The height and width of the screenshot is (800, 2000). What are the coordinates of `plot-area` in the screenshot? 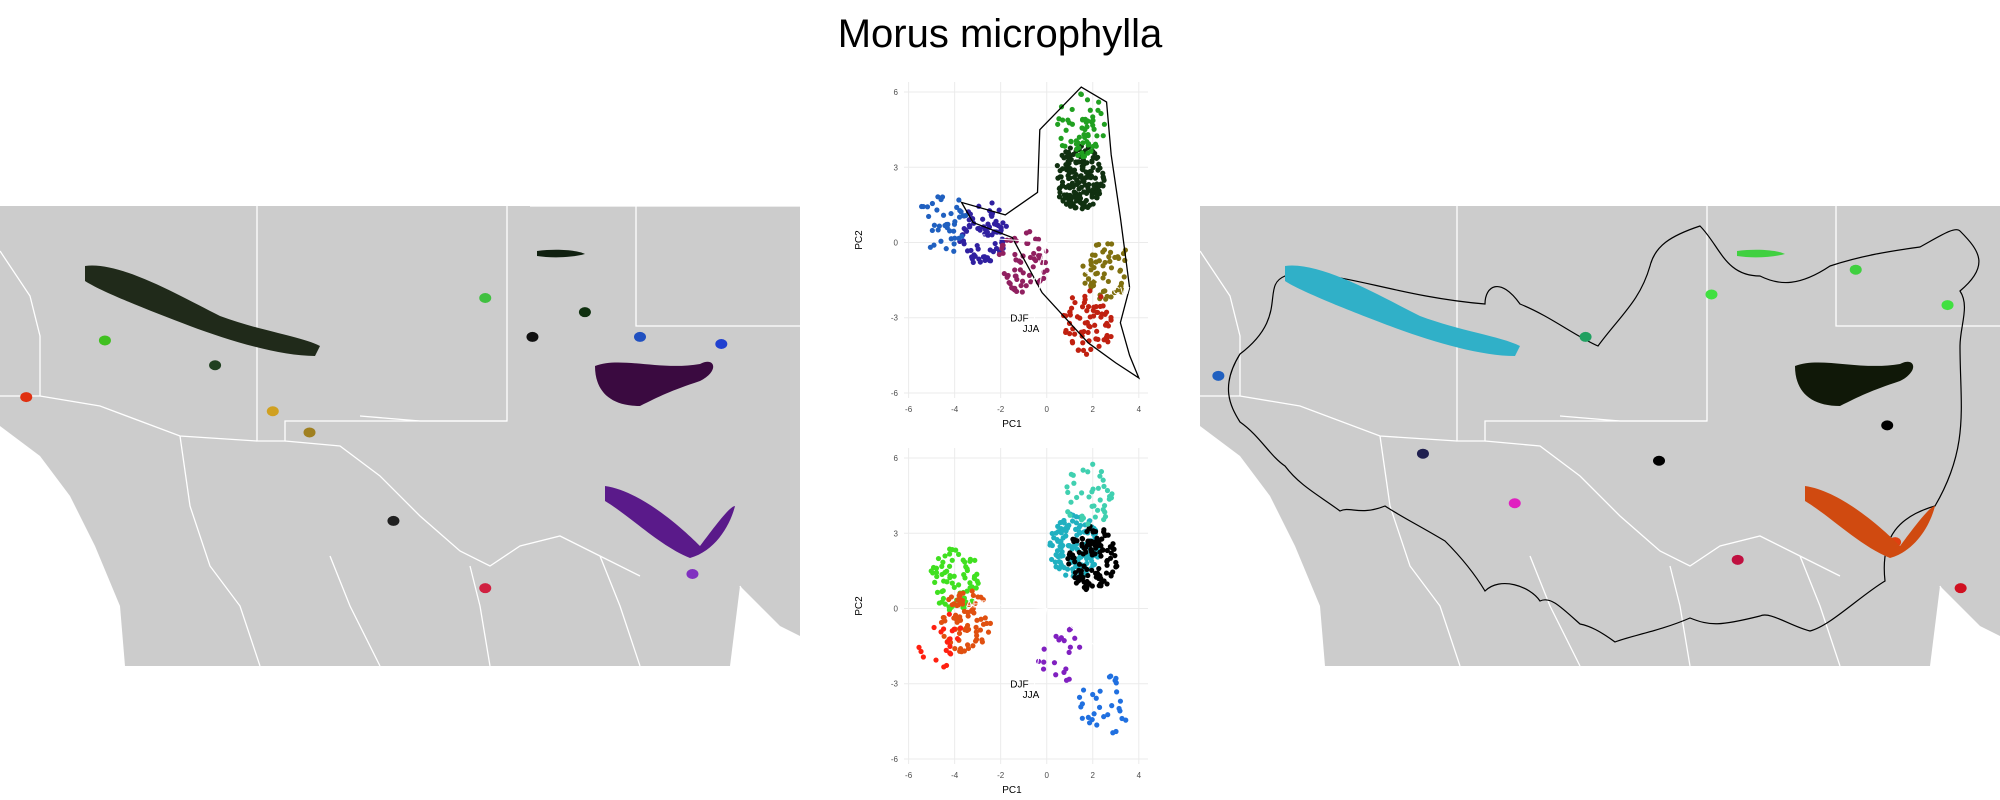 It's located at (1026, 240).